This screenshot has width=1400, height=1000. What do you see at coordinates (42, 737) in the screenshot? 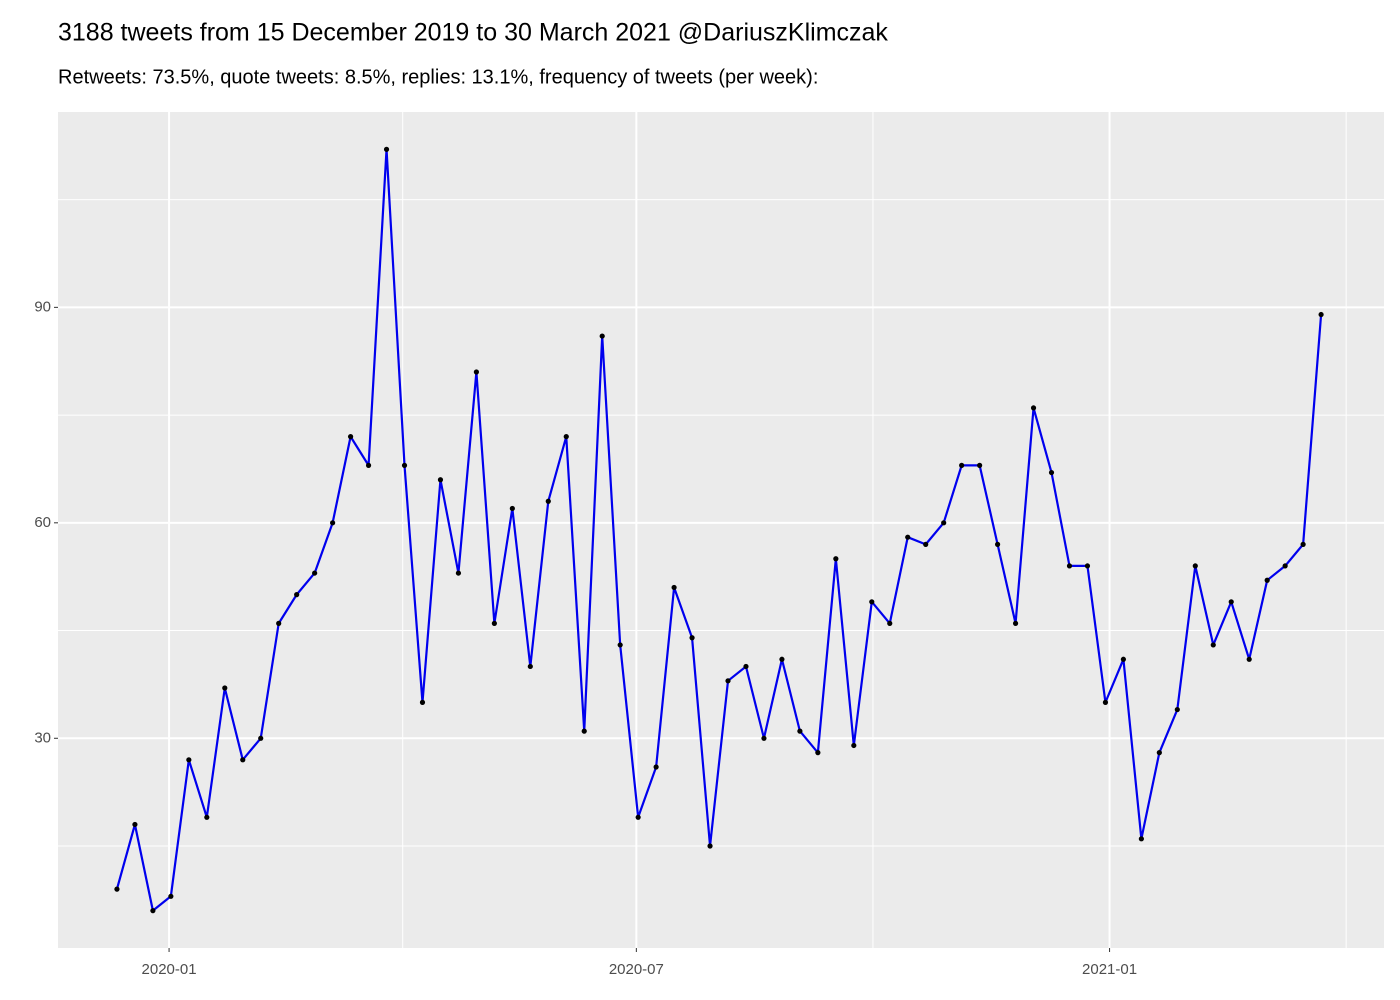
I see `y-tick-label: 30` at bounding box center [42, 737].